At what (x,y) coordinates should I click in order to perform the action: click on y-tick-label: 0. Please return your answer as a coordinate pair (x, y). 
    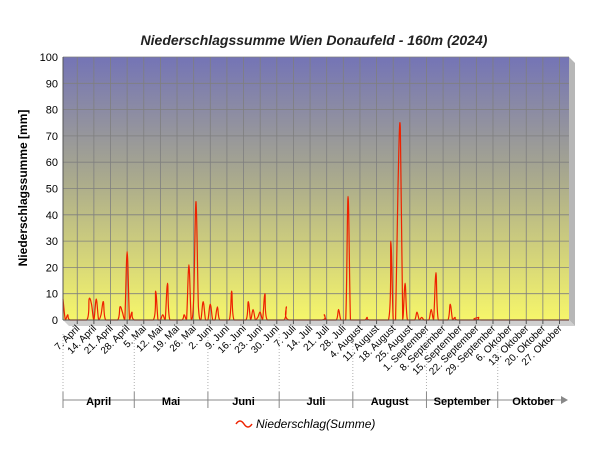
    Looking at the image, I should click on (55, 321).